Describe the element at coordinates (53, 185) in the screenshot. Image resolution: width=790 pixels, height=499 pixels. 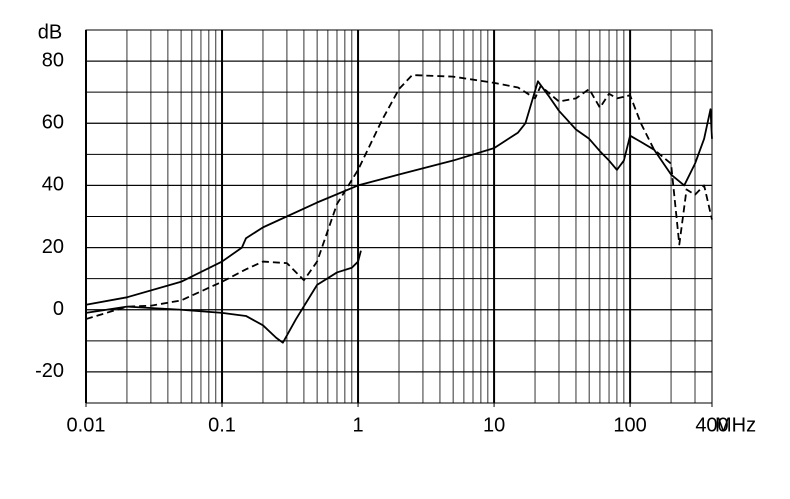
I see `y-tick-label: 40` at that location.